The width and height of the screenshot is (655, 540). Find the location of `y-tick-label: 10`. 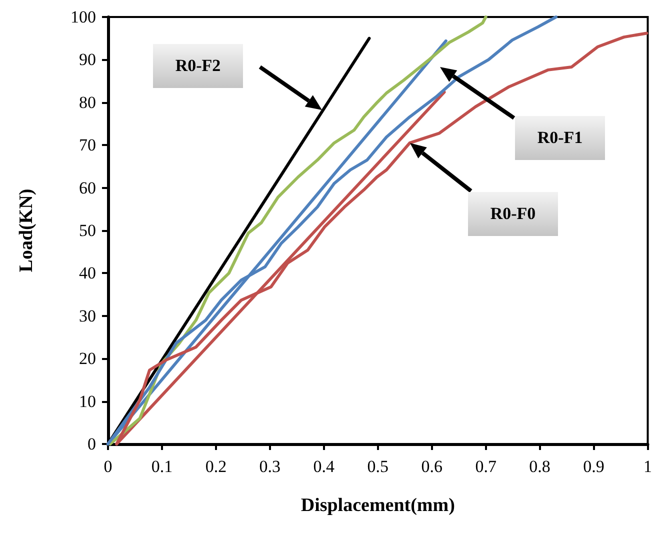

y-tick-label: 10 is located at coordinates (87, 401).